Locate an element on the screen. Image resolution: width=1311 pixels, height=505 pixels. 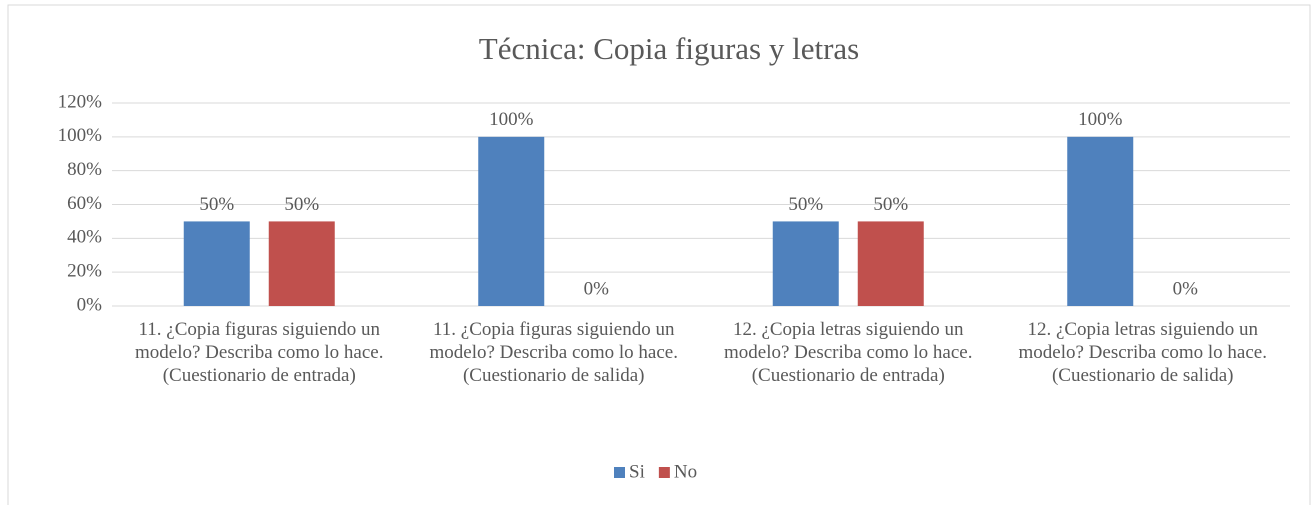
y-tick-label: 120% is located at coordinates (80, 101).